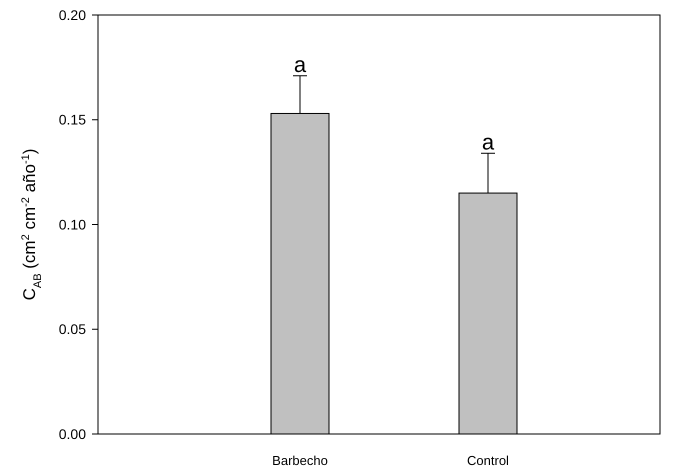 The image size is (677, 467). What do you see at coordinates (72, 434) in the screenshot?
I see `y-tick-label: 0.00` at bounding box center [72, 434].